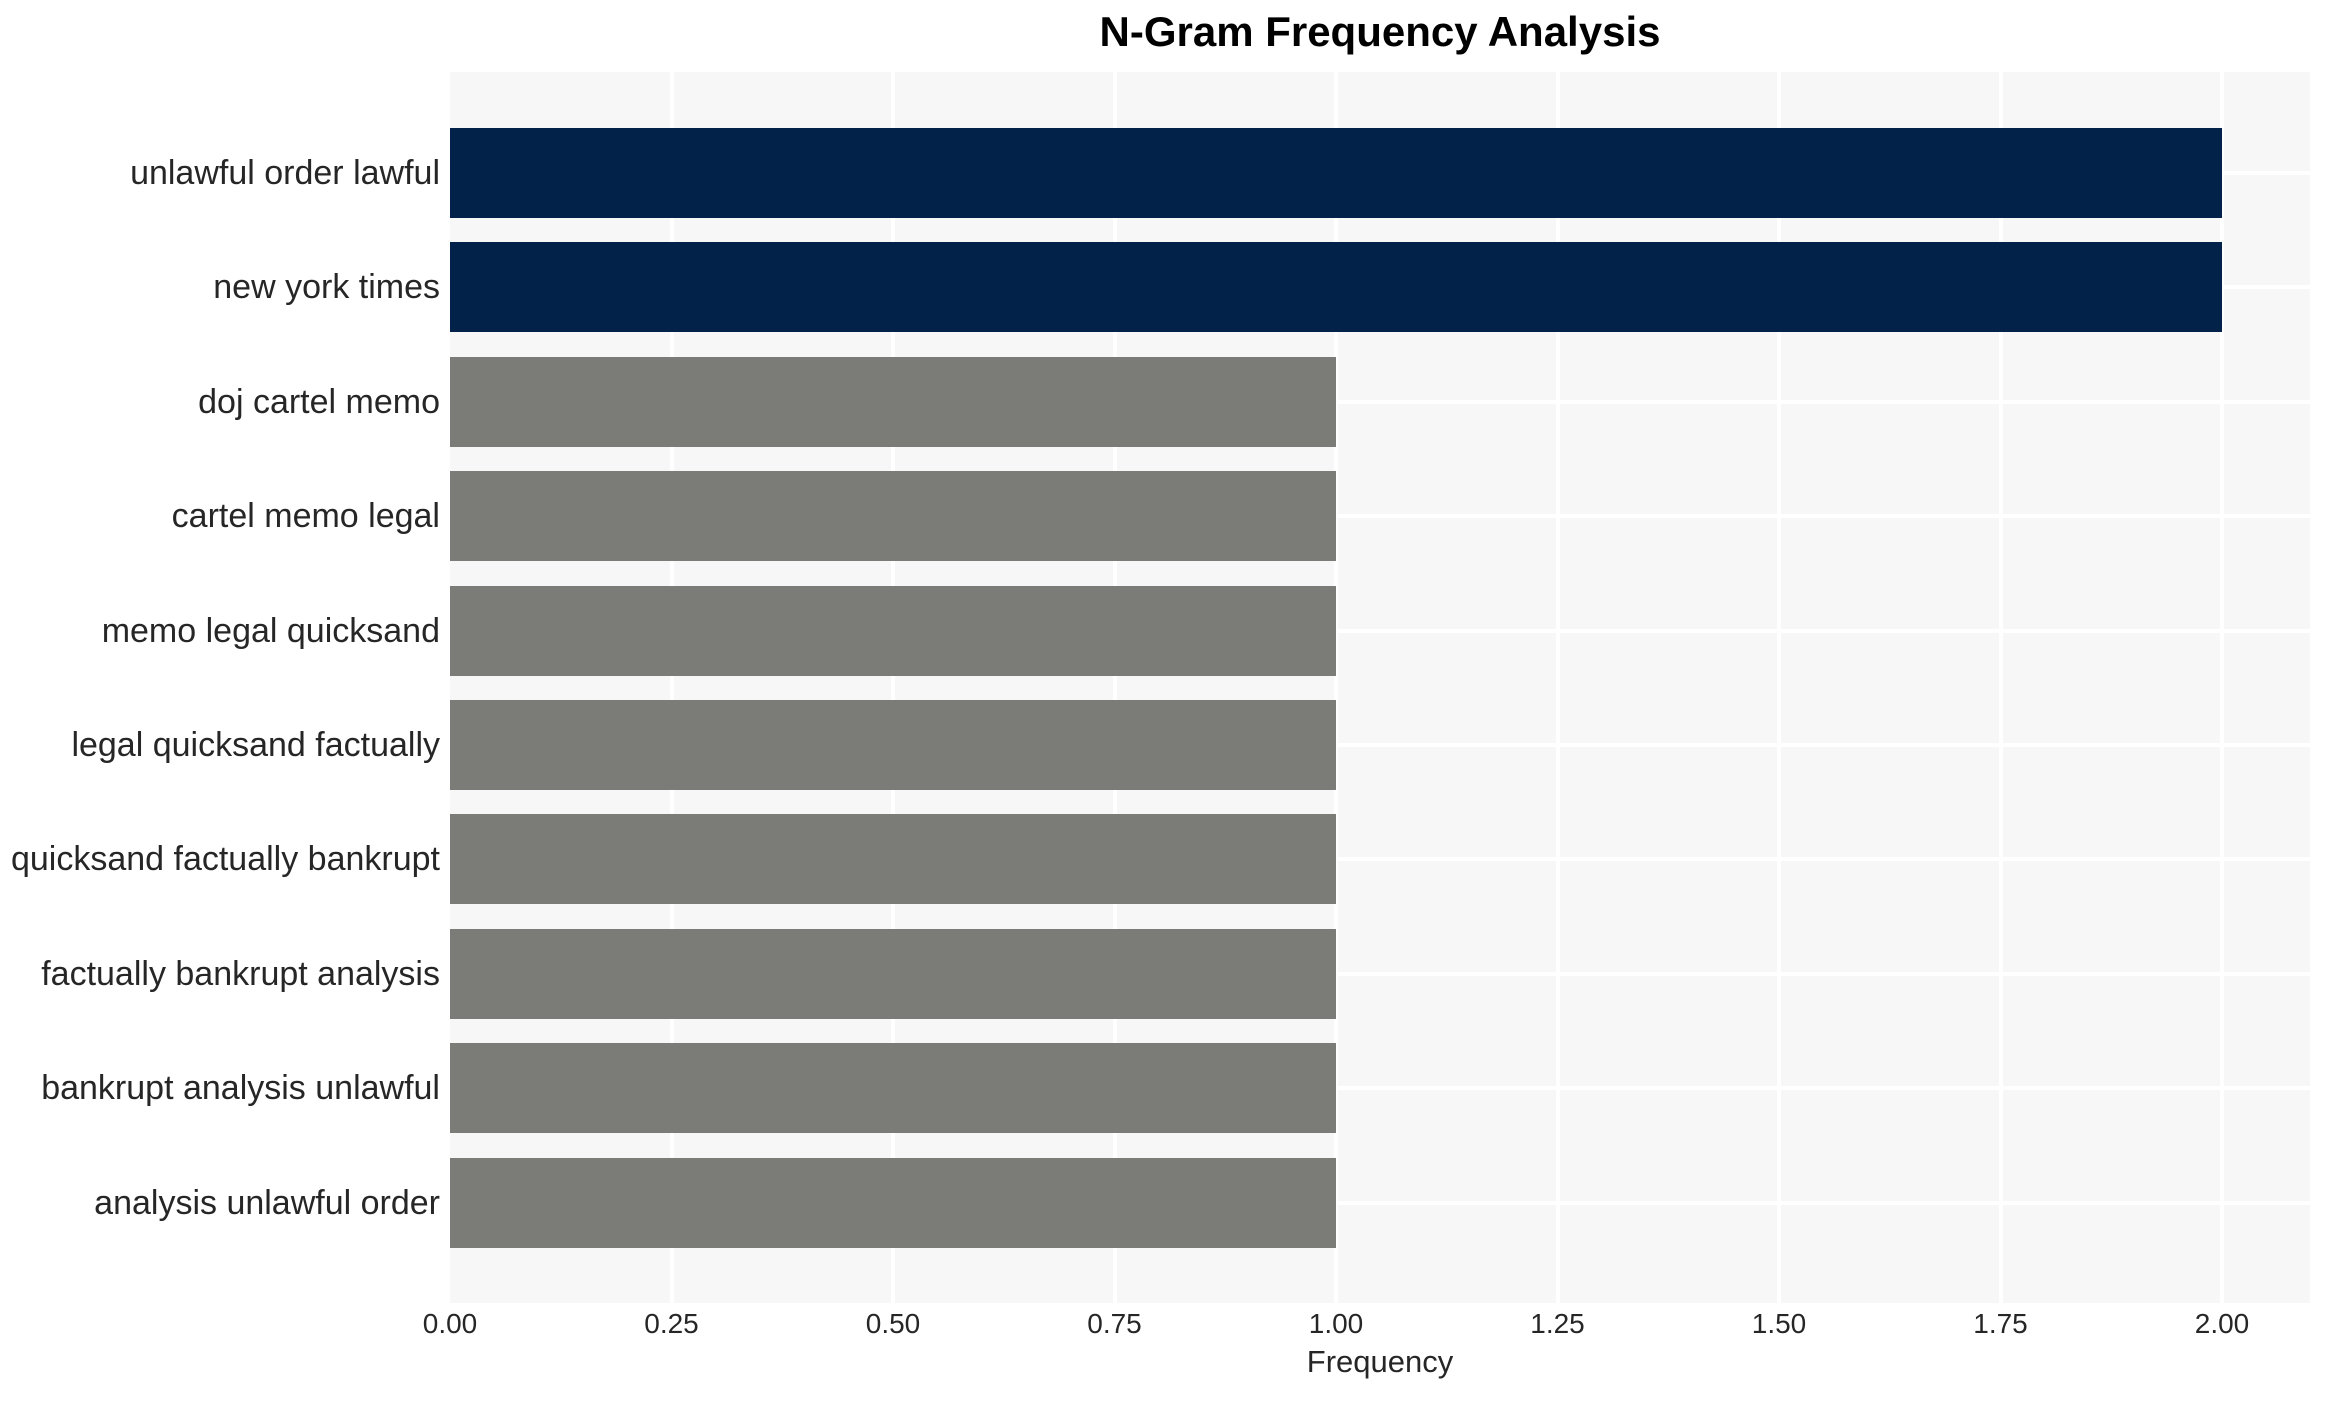 The height and width of the screenshot is (1402, 2330). What do you see at coordinates (450, 1323) in the screenshot?
I see `x-tick-label: 0.00` at bounding box center [450, 1323].